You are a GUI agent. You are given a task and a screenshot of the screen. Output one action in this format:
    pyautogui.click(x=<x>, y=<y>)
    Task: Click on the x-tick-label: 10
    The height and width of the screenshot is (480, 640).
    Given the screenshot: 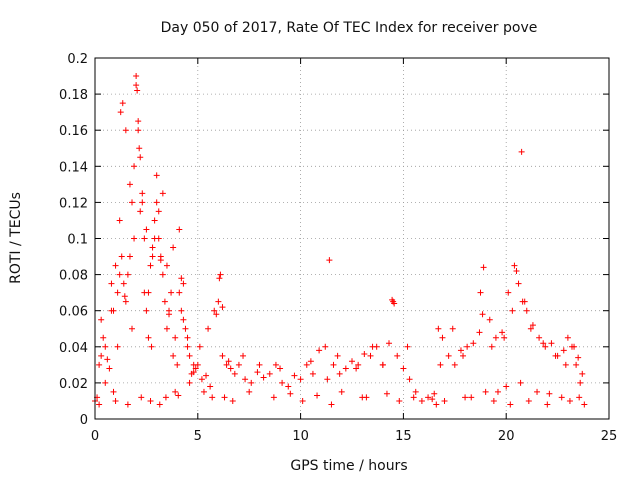 What is the action you would take?
    pyautogui.click(x=300, y=436)
    